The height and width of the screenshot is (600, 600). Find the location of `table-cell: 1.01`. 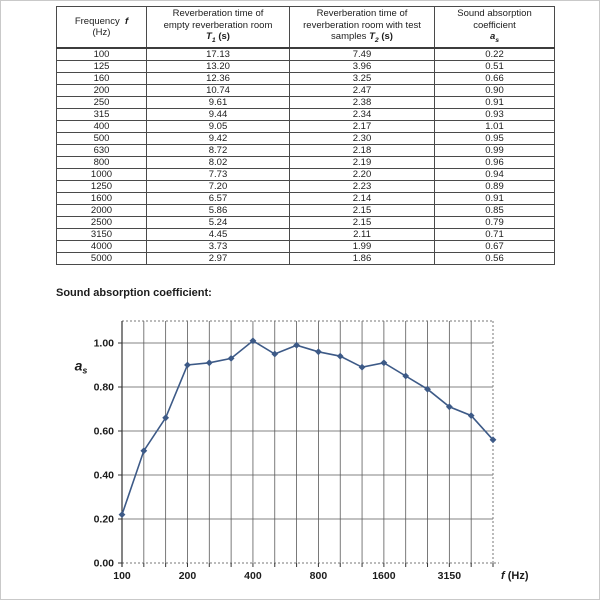

table-cell: 1.01 is located at coordinates (494, 127).